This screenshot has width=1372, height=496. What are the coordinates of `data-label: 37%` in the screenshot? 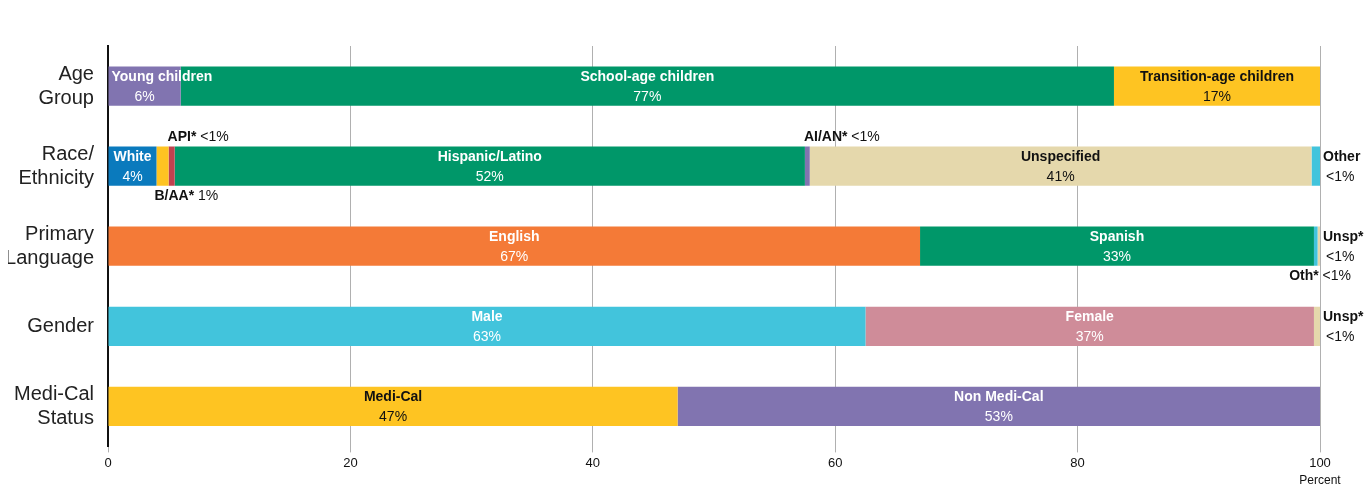 It's located at (1089, 336).